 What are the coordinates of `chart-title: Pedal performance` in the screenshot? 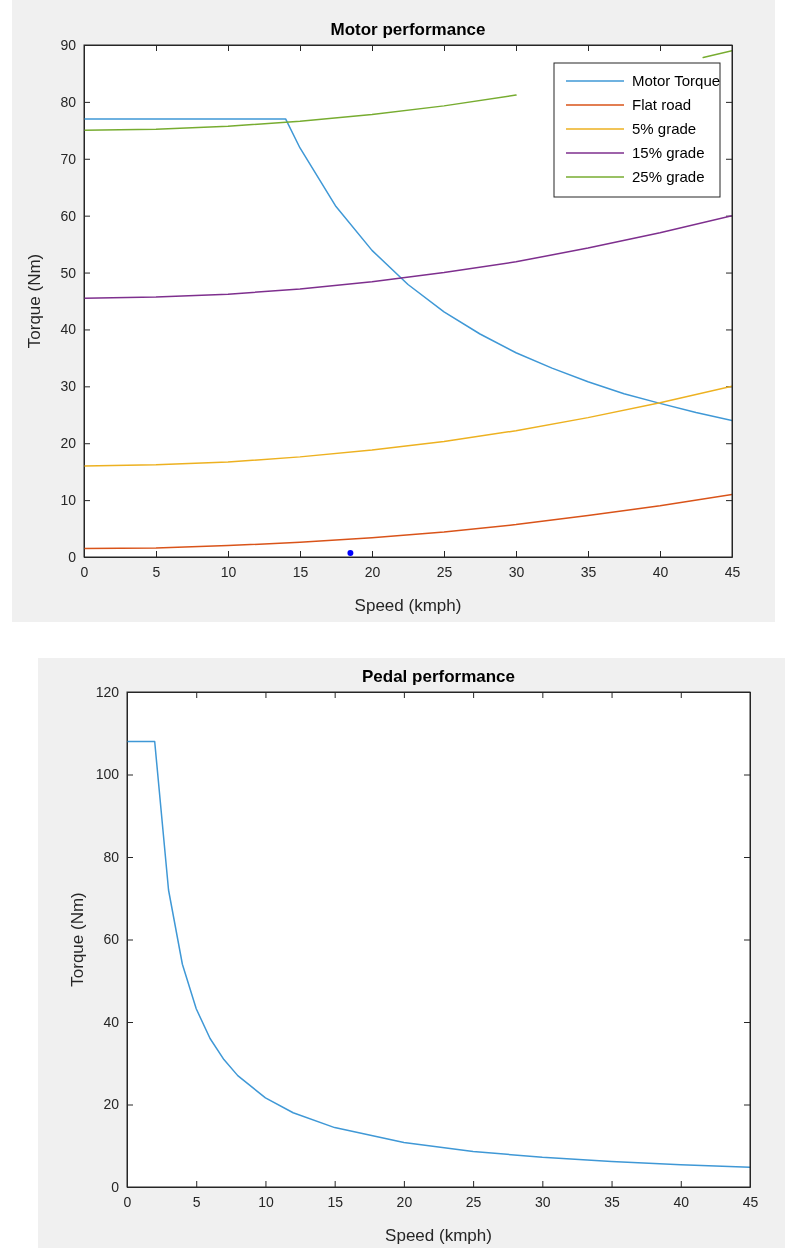 It's located at (438, 676).